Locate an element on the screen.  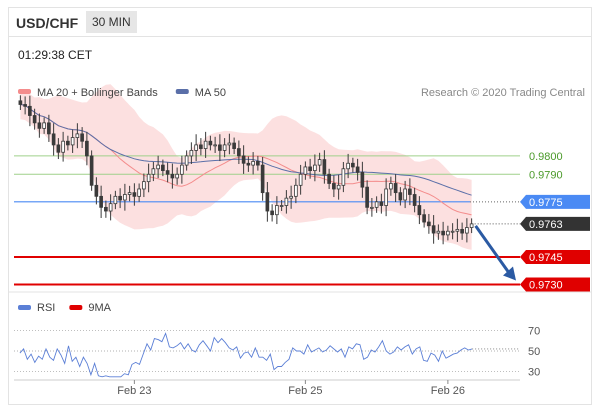
rsi-tick-label: 70 is located at coordinates (534, 331).